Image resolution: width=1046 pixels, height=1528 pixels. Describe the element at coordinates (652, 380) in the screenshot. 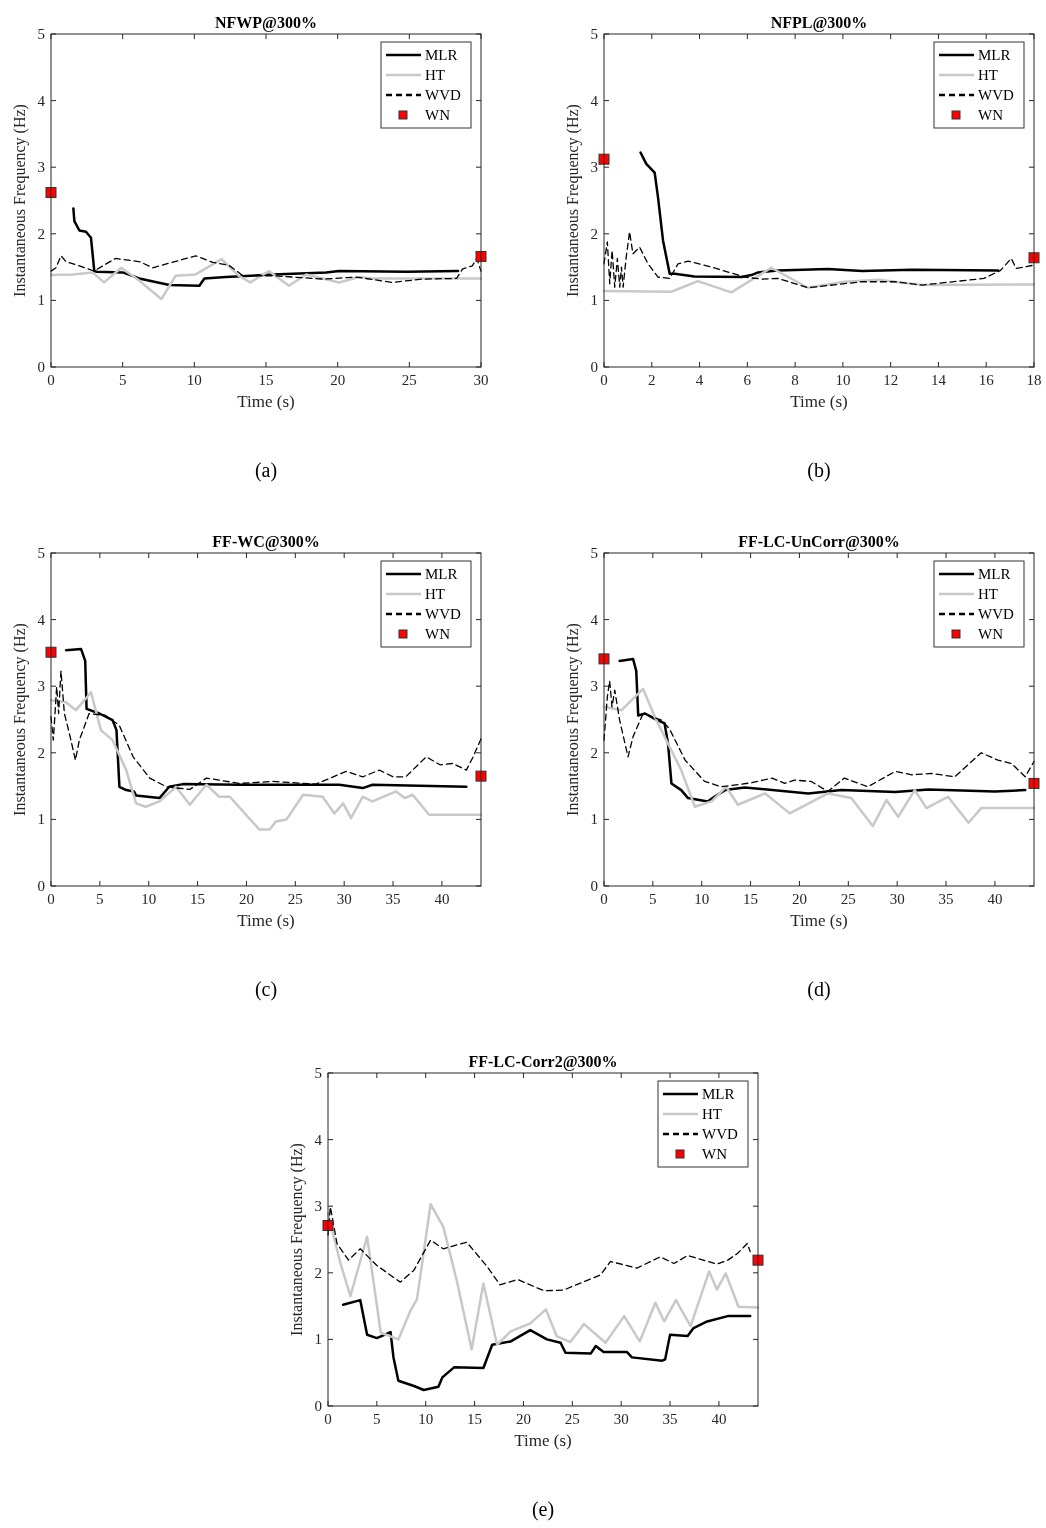

I see `x-tick-label: 2` at that location.